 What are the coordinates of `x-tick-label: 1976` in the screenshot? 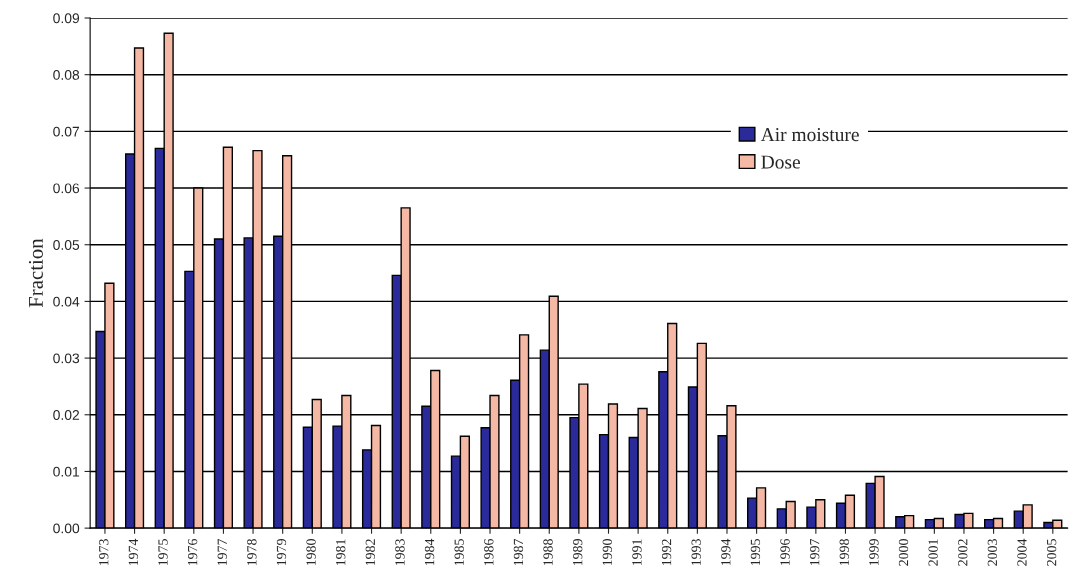 It's located at (192, 552).